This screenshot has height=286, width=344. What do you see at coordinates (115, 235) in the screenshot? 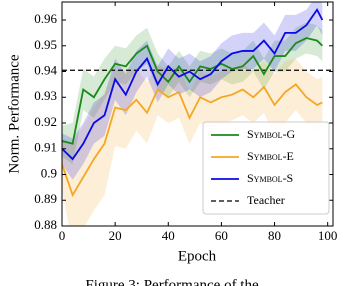
I see `x-tick-label: 20` at bounding box center [115, 235].